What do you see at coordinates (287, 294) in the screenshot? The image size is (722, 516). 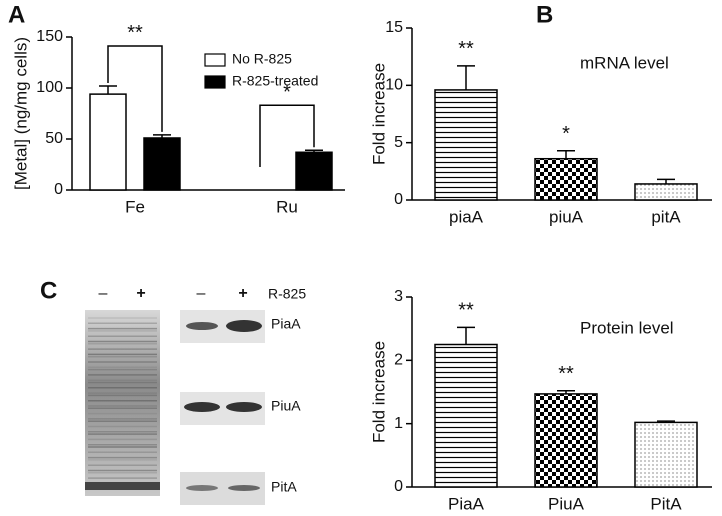 I see `treatment-label: R-825` at bounding box center [287, 294].